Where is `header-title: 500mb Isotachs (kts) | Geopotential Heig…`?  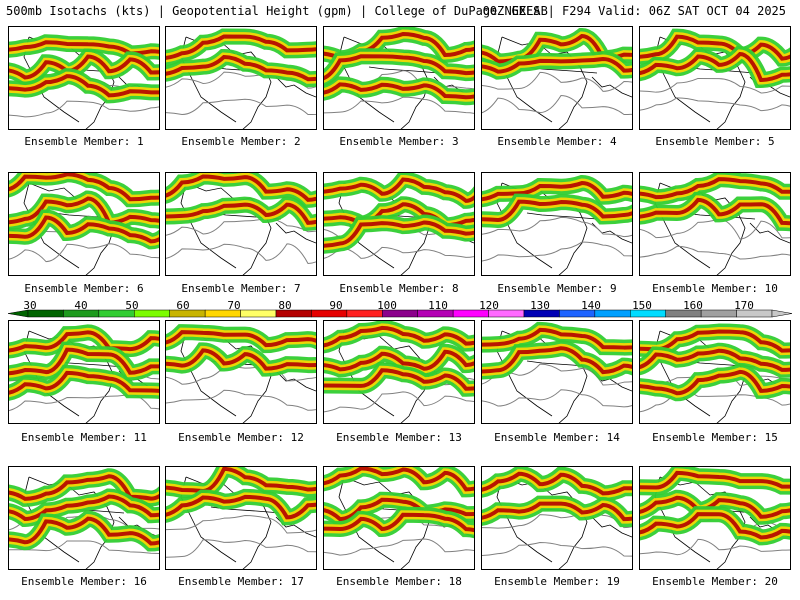
header-title: 500mb Isotachs (kts) | Geopotential Heig… is located at coordinates (277, 11).